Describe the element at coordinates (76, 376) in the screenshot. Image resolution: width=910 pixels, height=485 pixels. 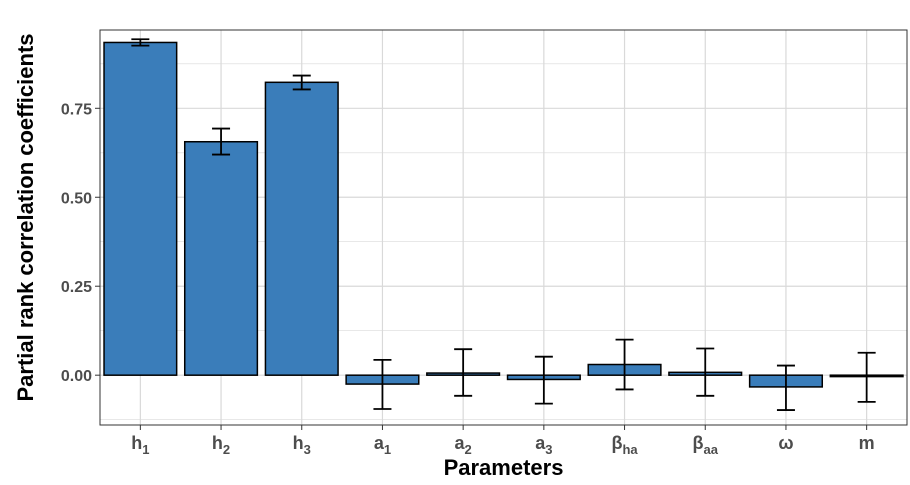
I see `y-tick-label: 0.00` at that location.